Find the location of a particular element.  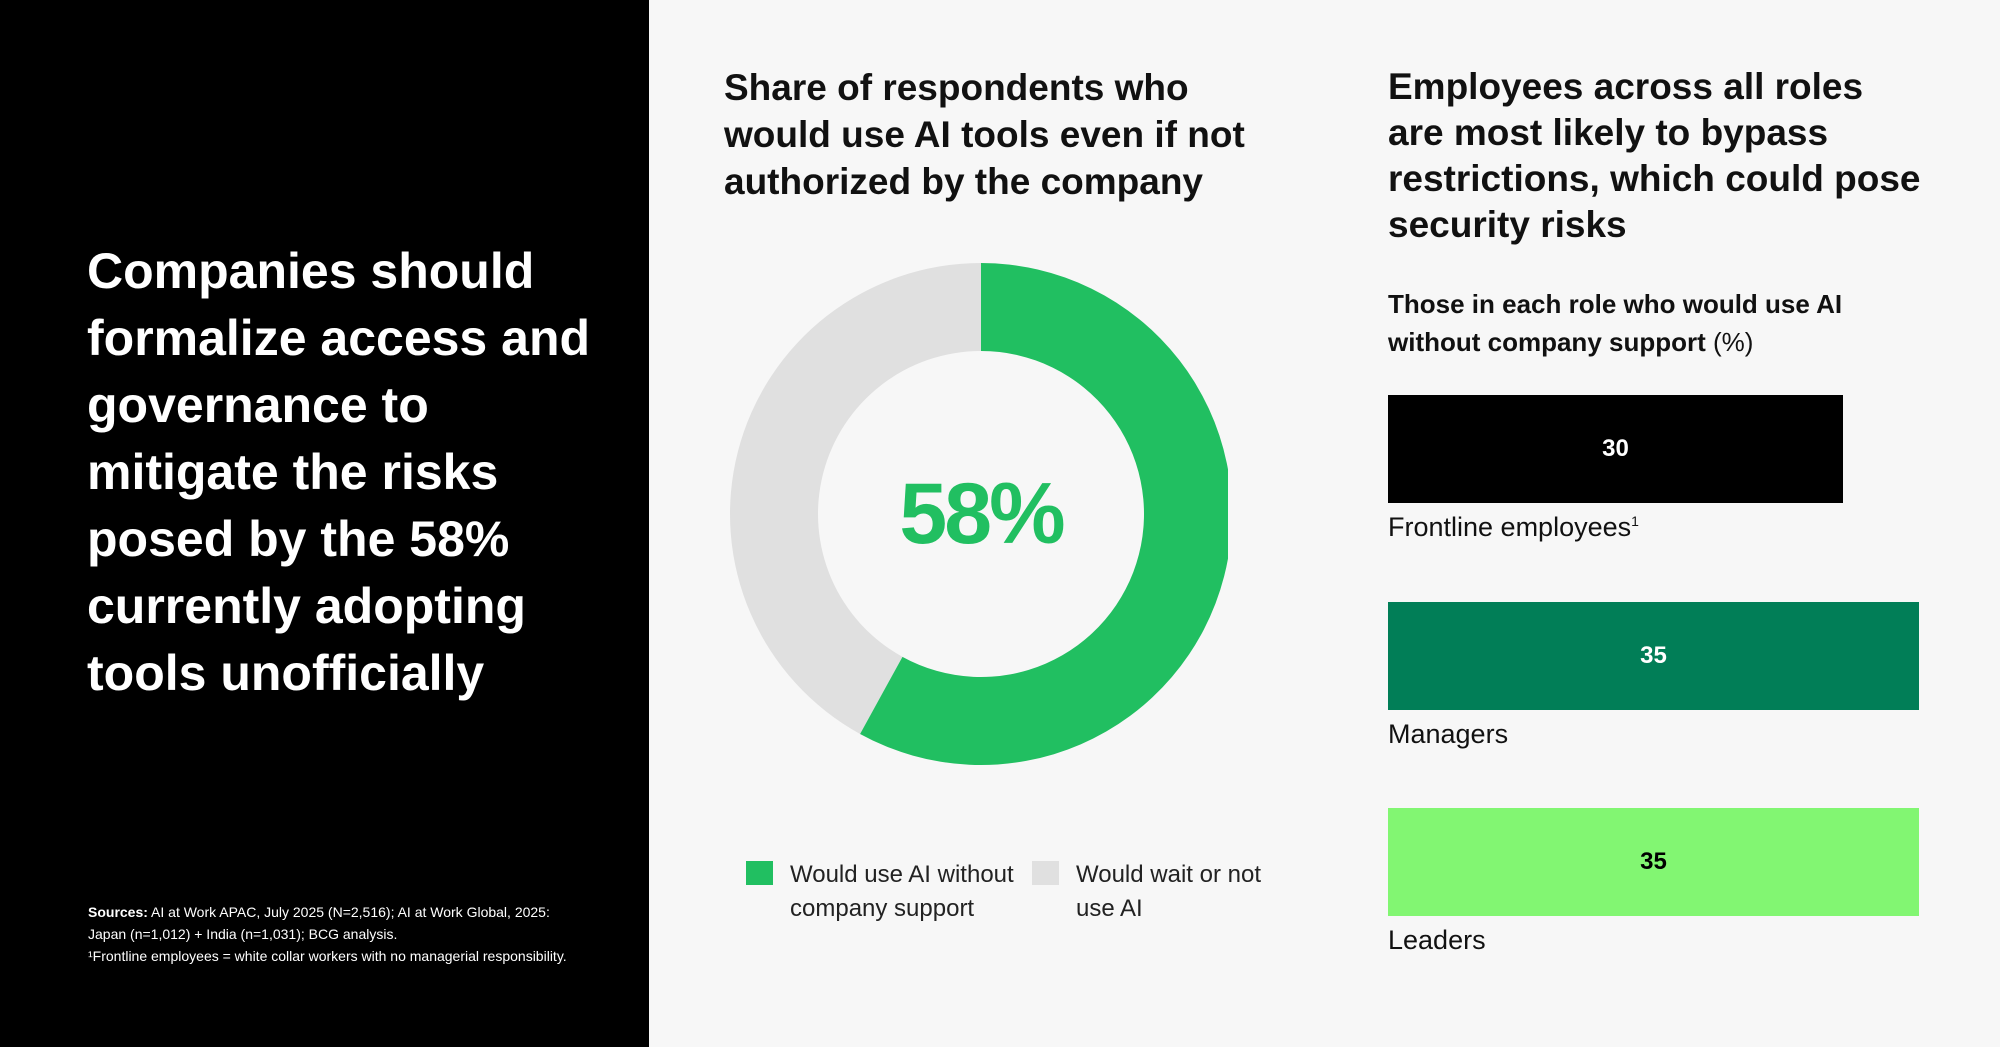

bar-value-label: 30 is located at coordinates (1615, 448).